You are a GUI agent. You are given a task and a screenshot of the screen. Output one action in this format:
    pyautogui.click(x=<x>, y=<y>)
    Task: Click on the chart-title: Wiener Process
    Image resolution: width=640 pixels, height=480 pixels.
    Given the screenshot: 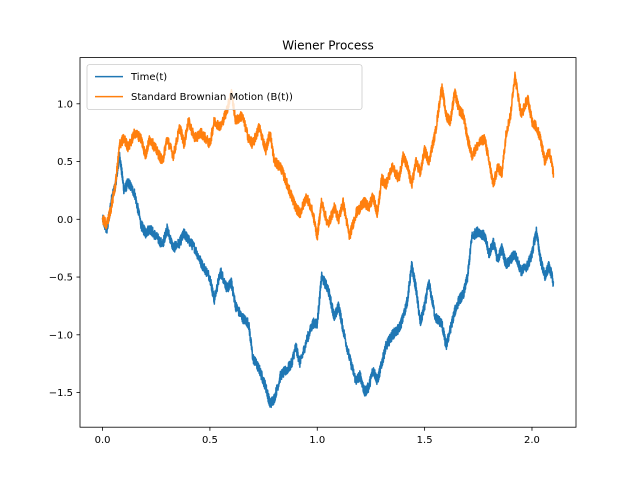 What is the action you would take?
    pyautogui.click(x=328, y=46)
    